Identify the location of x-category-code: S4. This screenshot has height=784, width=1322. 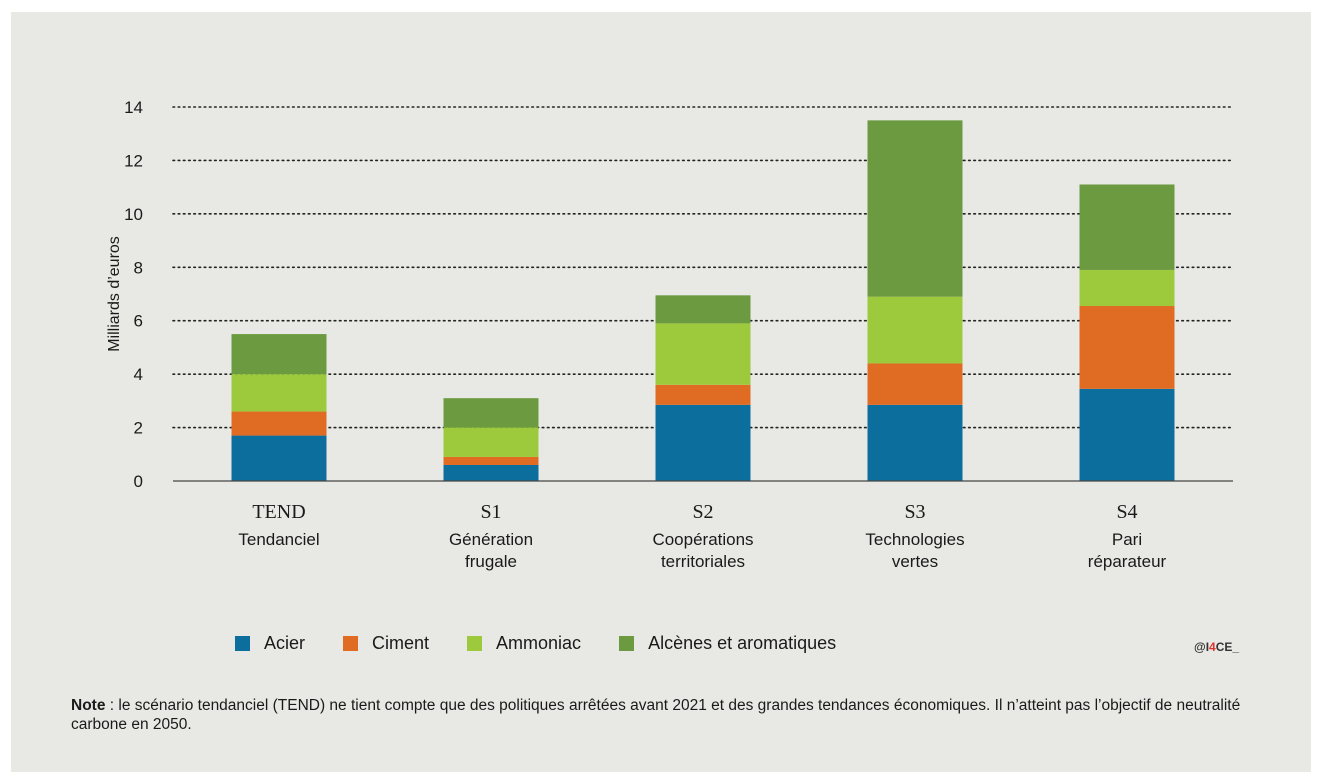
(1126, 512).